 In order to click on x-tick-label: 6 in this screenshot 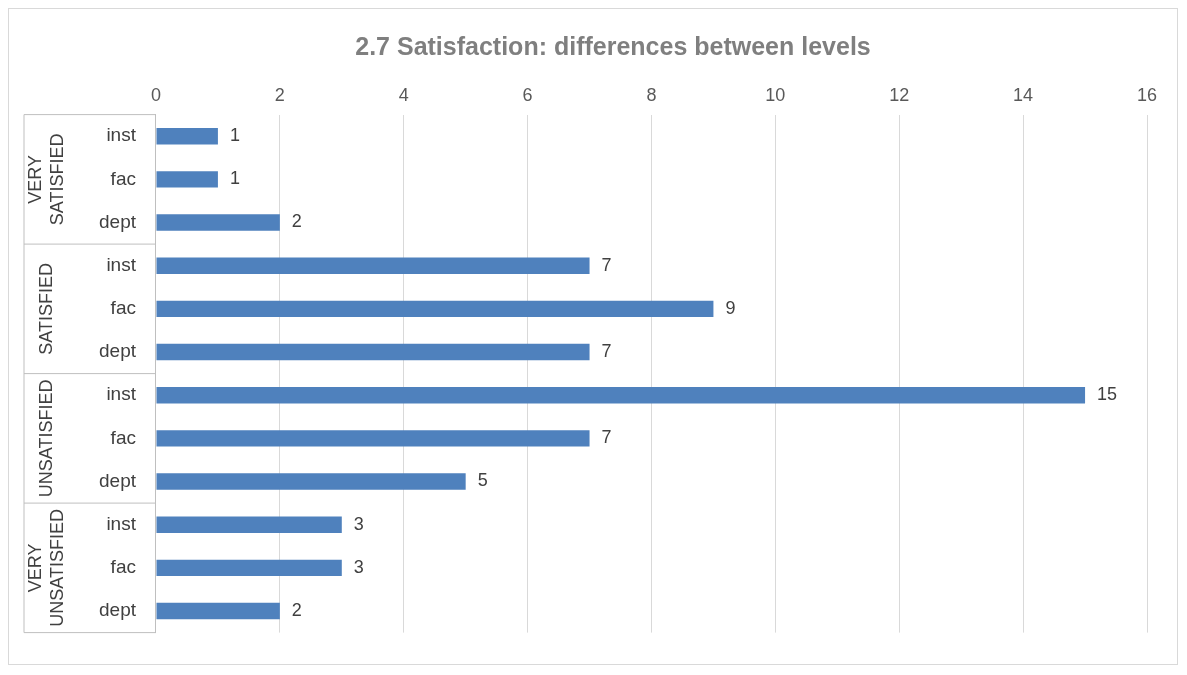, I will do `click(527, 94)`.